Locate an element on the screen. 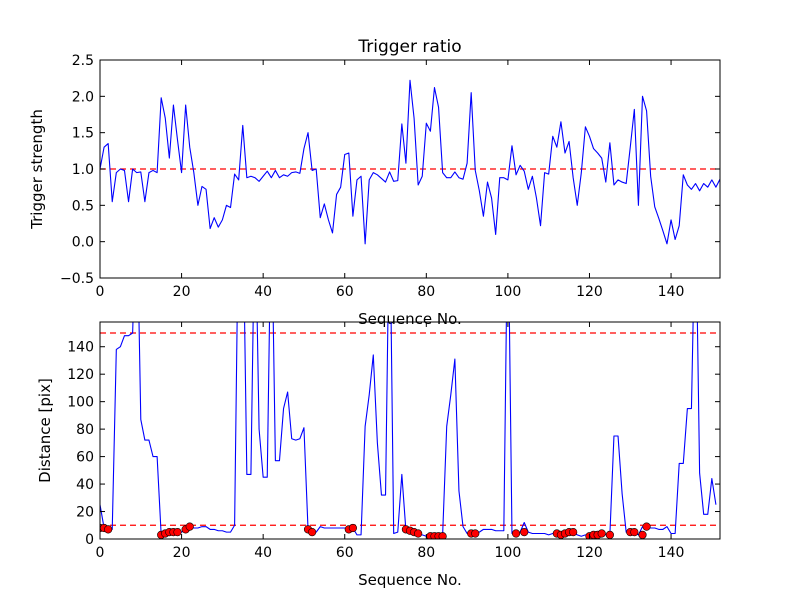  y-tick-label: 20 is located at coordinates (85, 513).